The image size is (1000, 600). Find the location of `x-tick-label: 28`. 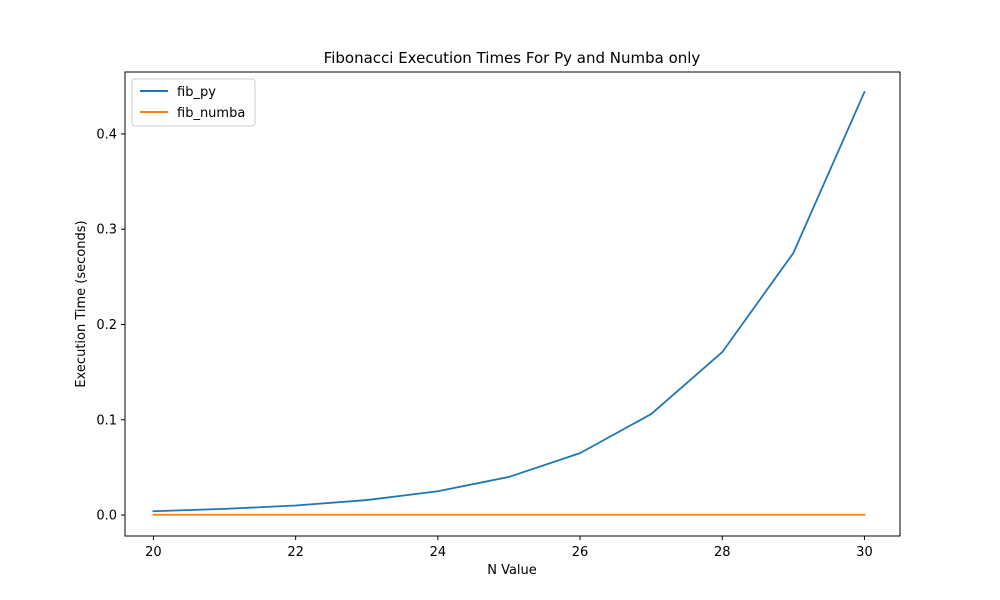

x-tick-label: 28 is located at coordinates (722, 552).